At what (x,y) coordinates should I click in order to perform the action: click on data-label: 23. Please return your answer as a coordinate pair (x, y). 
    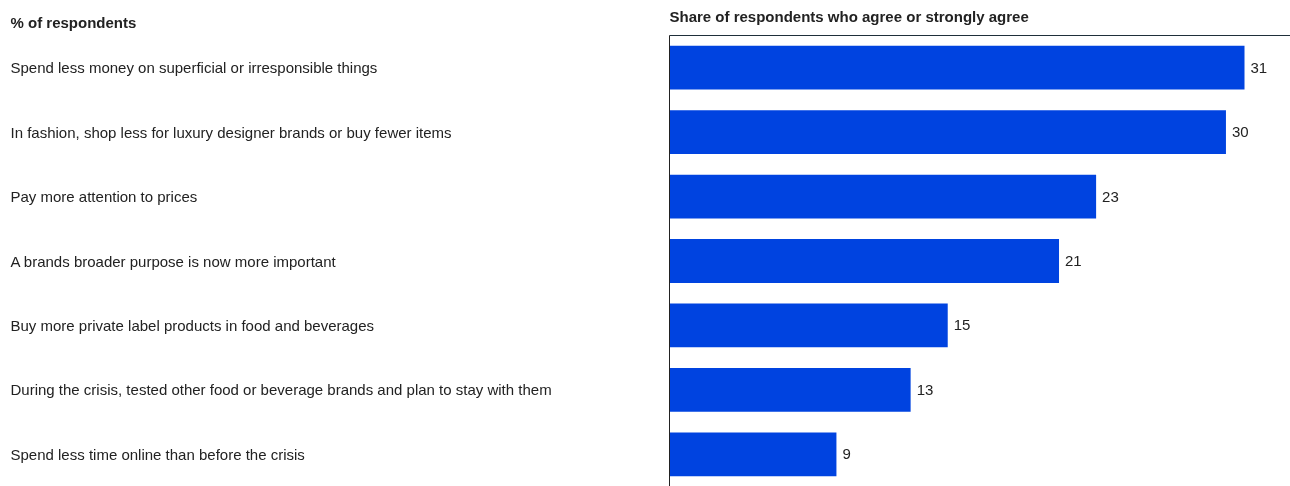
    Looking at the image, I should click on (1110, 196).